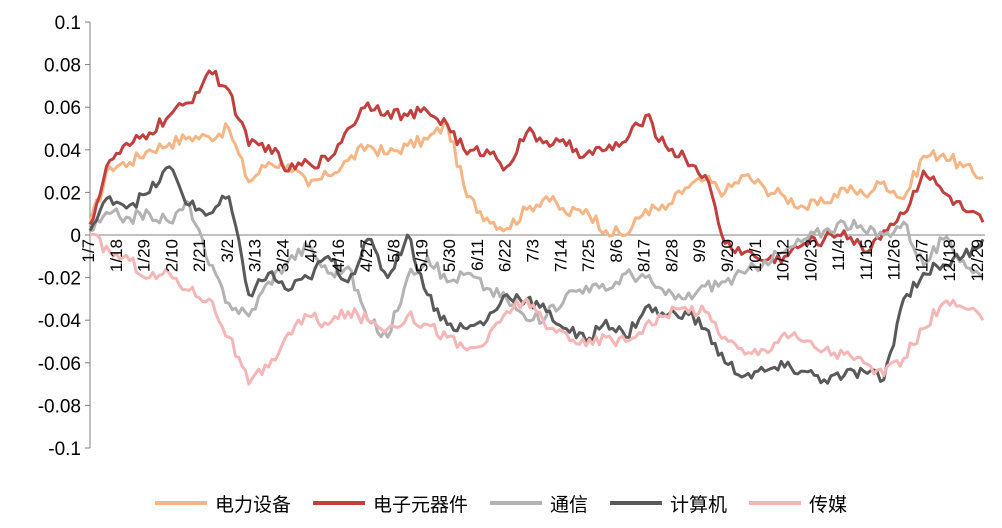  Describe the element at coordinates (949, 260) in the screenshot. I see `x-tick-label: 12/18` at that location.